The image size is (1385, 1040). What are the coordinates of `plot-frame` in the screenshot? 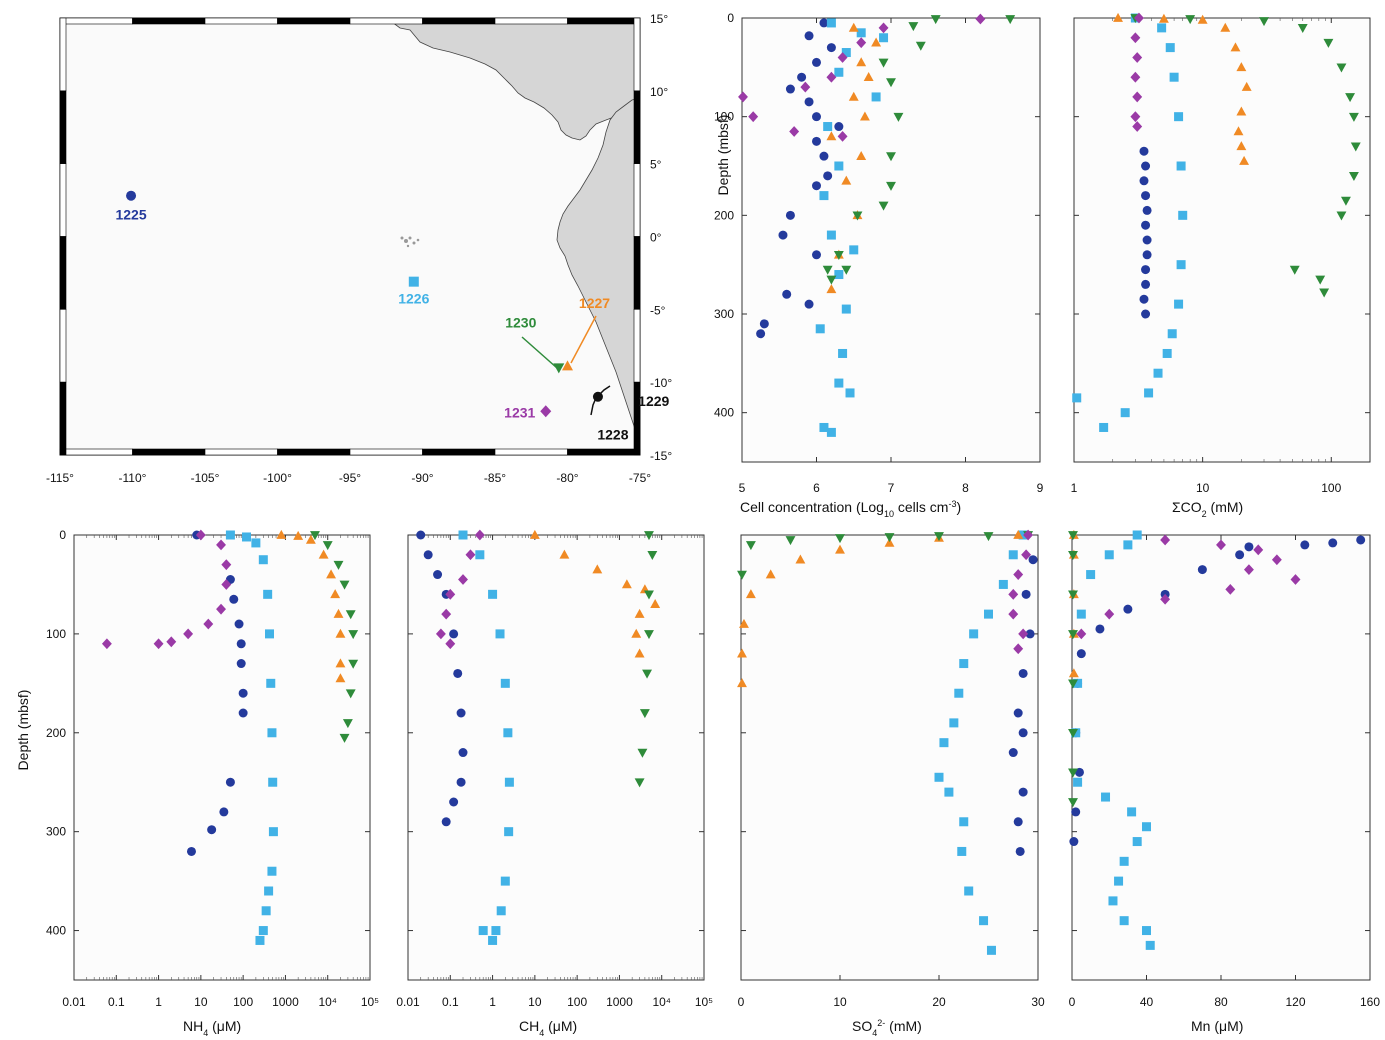 It's located at (1222, 240).